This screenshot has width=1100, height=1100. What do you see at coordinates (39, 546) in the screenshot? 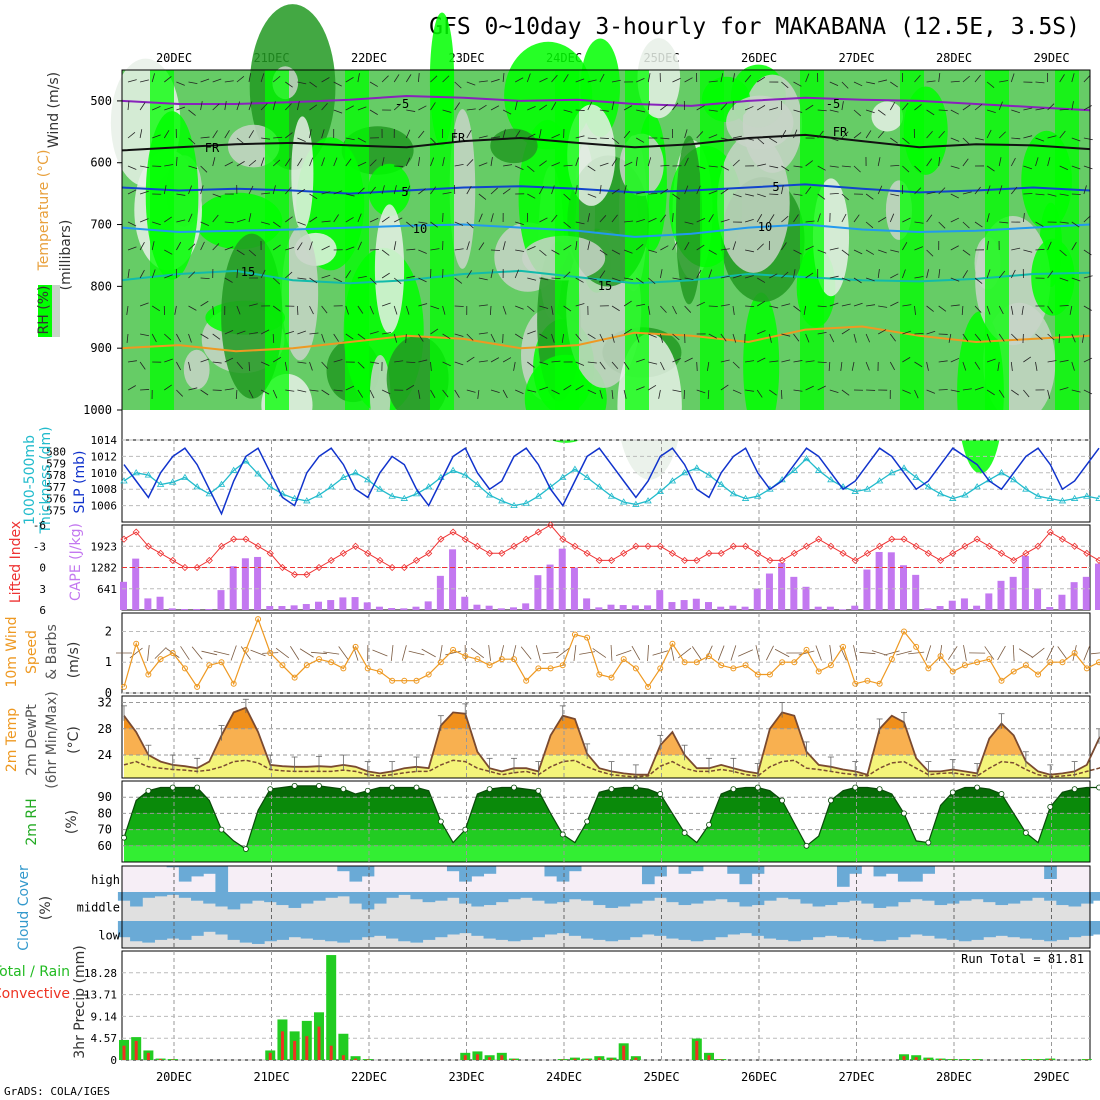
I see `li-tick-label: -3` at bounding box center [39, 546].